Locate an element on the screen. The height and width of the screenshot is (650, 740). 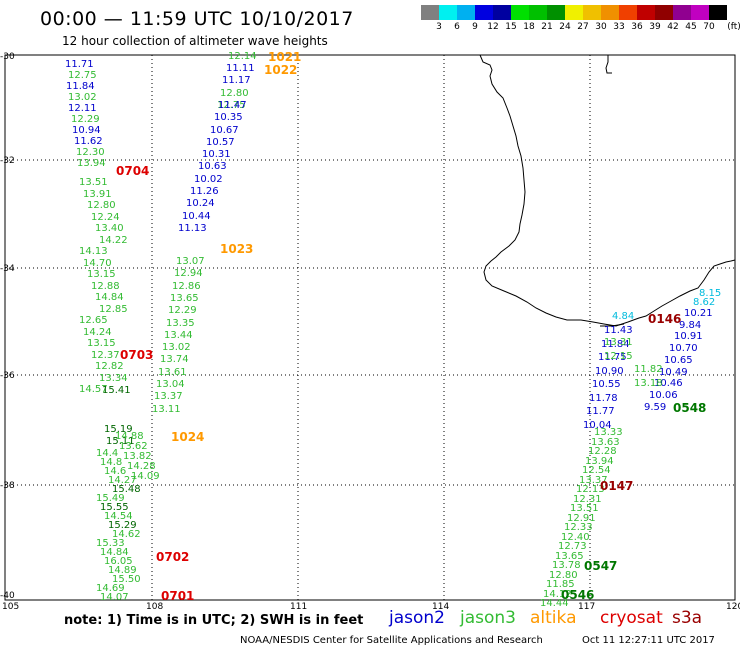
pass-time-0146: 0146 is located at coordinates (665, 319).